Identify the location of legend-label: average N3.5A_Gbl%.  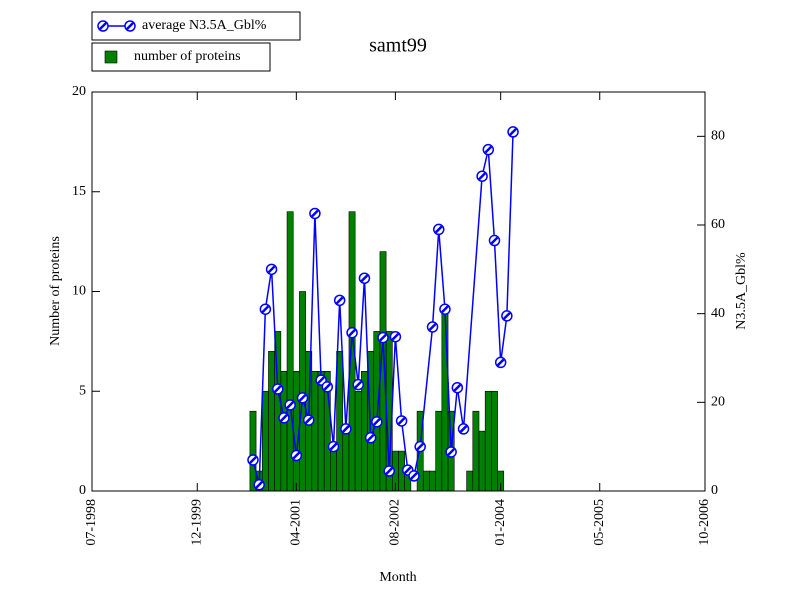
(204, 25).